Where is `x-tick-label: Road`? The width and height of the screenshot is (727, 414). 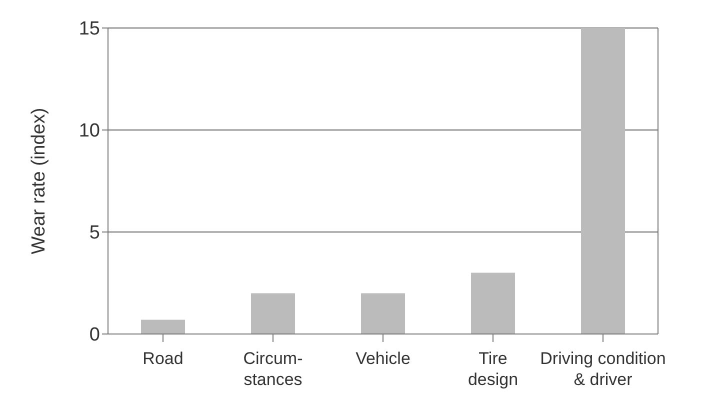
x-tick-label: Road is located at coordinates (163, 358).